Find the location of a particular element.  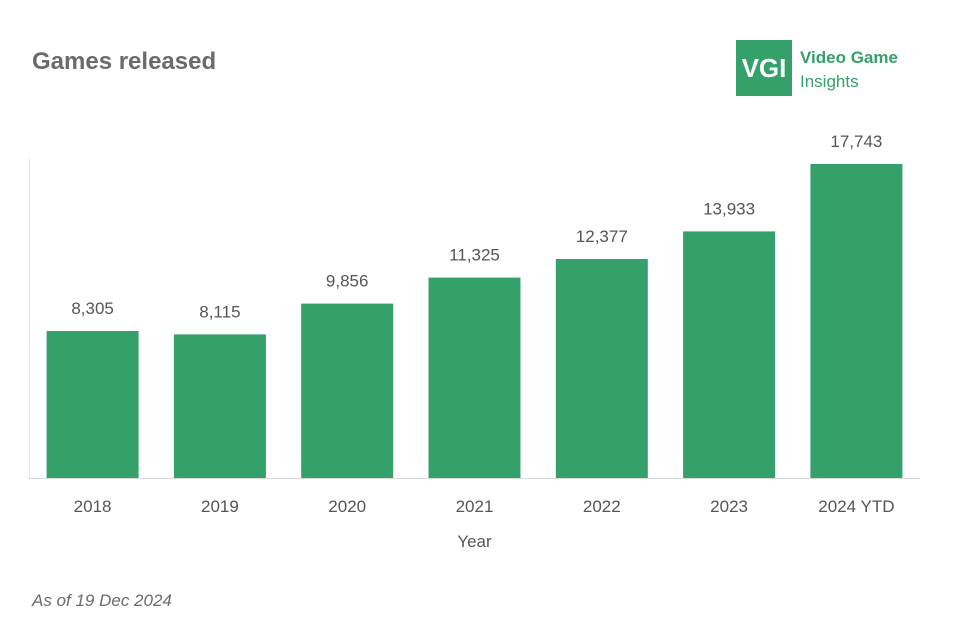

footnote: As of 19 Dec 2024 is located at coordinates (102, 600).